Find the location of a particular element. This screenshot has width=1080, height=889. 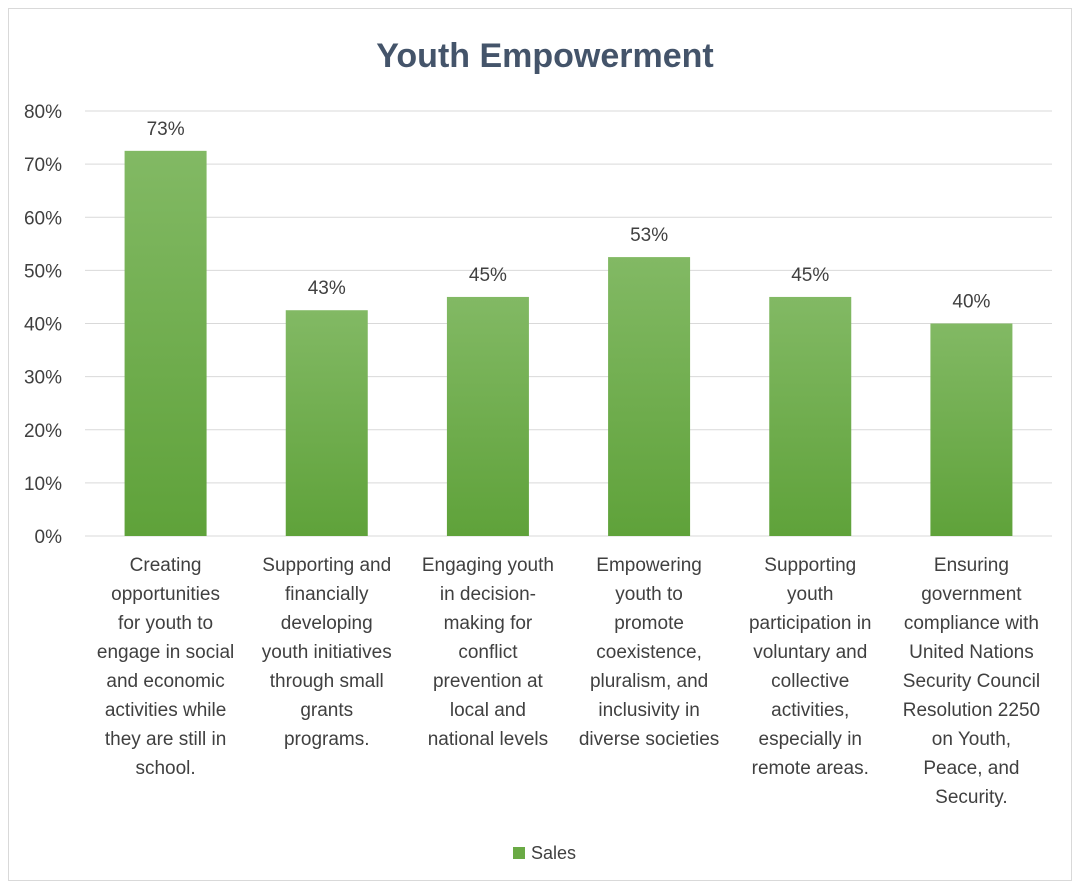

y-axis-ticks: 0% 10% 20% 30% 40% 50% 60% 70% 80% is located at coordinates (43, 325).